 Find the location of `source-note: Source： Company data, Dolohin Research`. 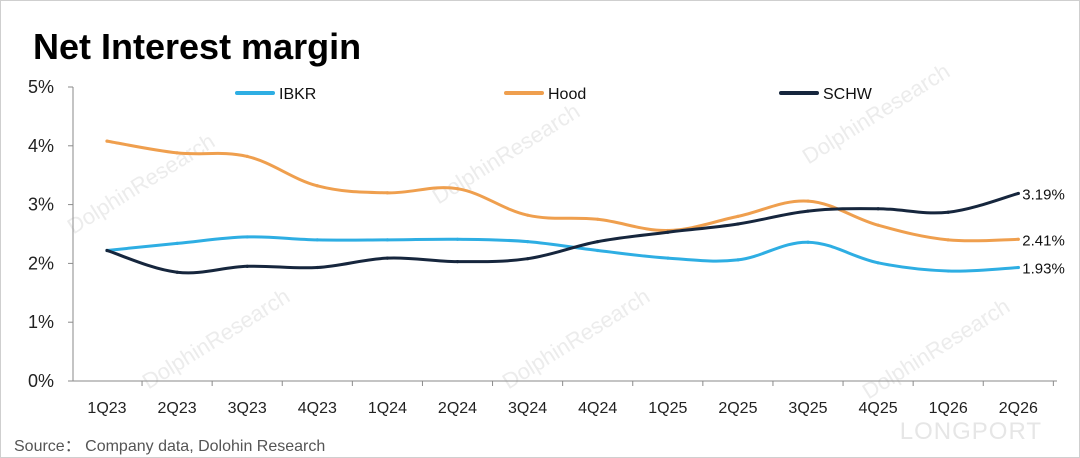

source-note: Source： Company data, Dolohin Research is located at coordinates (170, 446).